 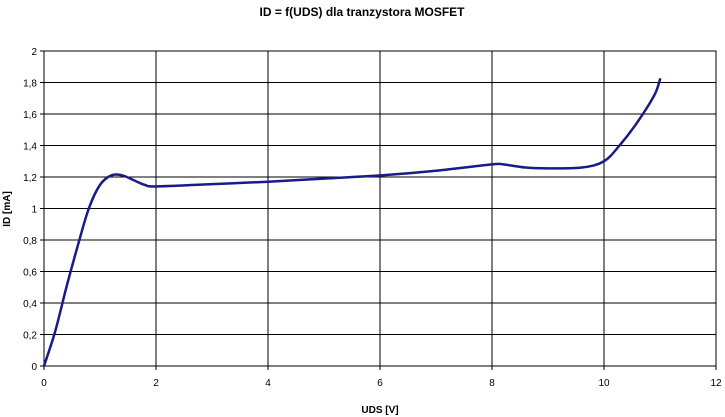 I want to click on x-tick-label: 2, so click(x=156, y=383).